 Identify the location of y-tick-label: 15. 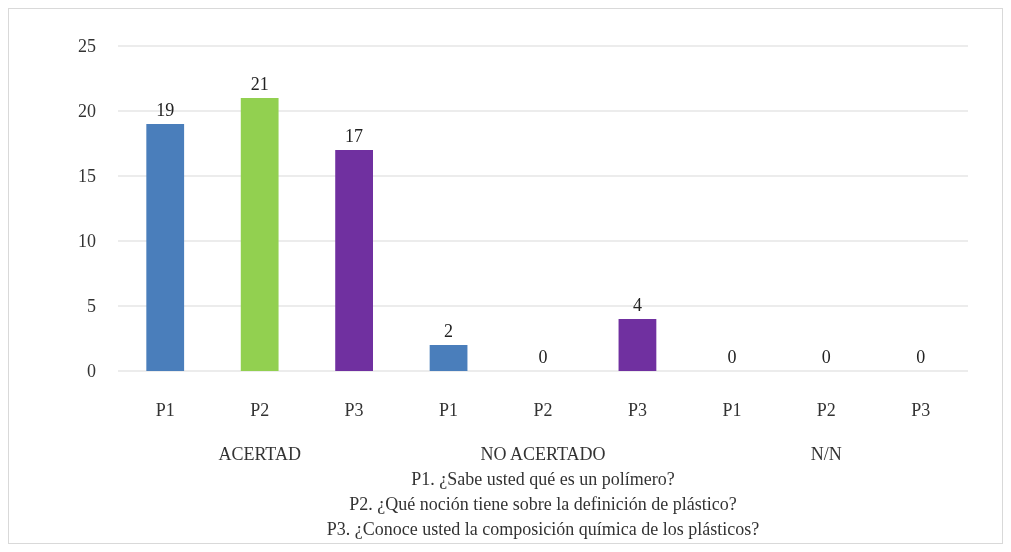
(87, 176).